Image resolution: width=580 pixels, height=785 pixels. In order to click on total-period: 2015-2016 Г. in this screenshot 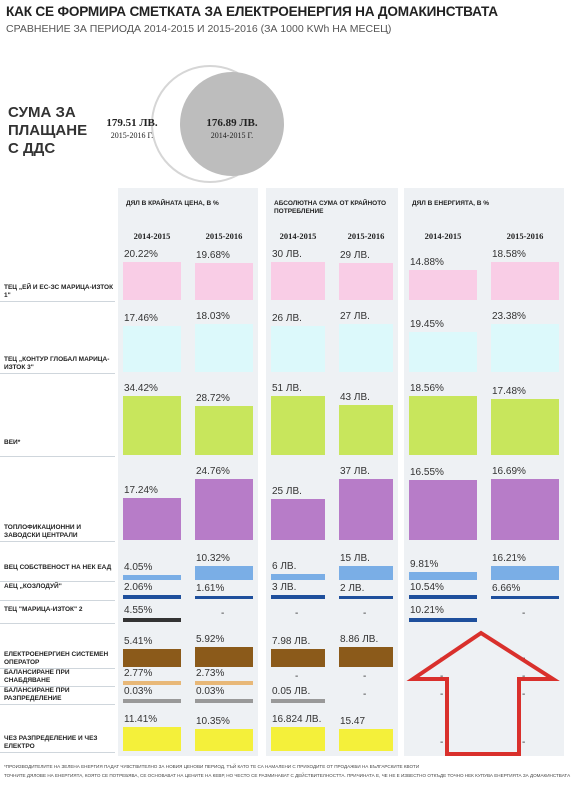, I will do `click(132, 135)`.